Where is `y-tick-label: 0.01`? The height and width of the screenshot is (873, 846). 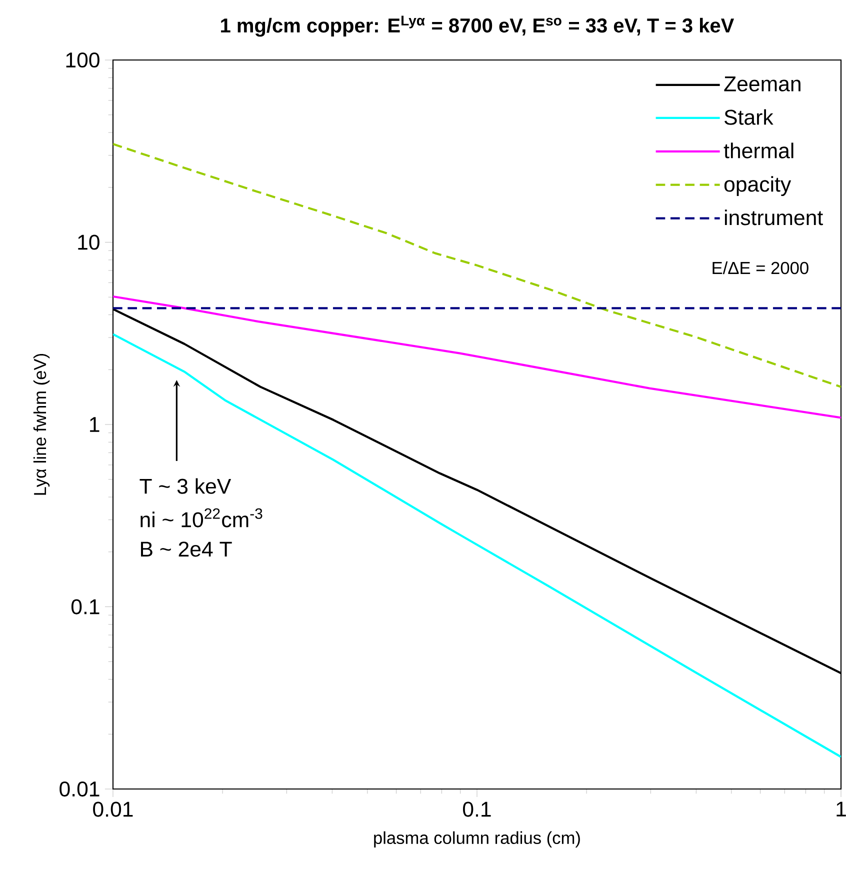 y-tick-label: 0.01 is located at coordinates (80, 789).